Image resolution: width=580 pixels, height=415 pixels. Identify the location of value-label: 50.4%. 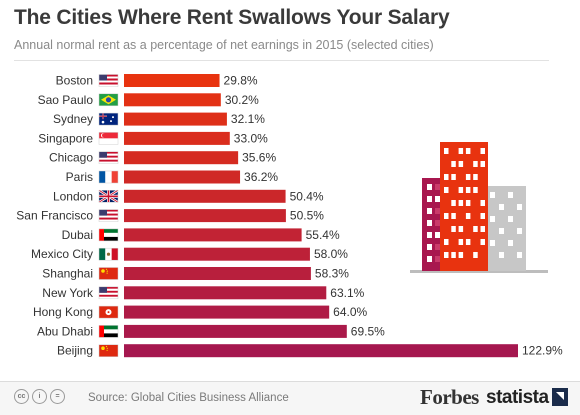
(307, 196).